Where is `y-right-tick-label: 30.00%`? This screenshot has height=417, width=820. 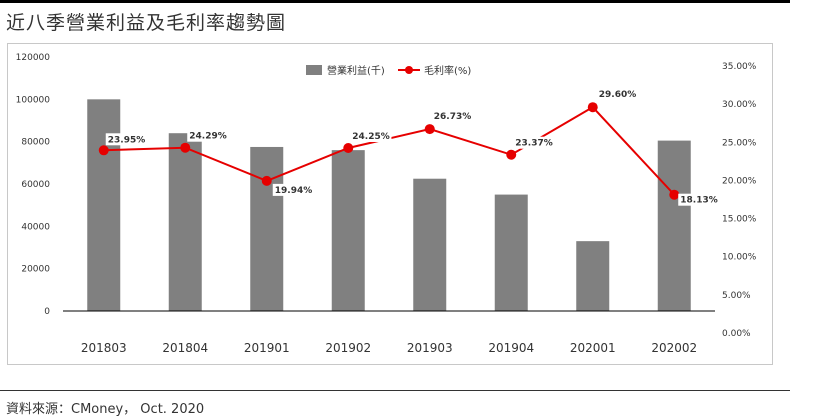
y-right-tick-label: 30.00% is located at coordinates (739, 105).